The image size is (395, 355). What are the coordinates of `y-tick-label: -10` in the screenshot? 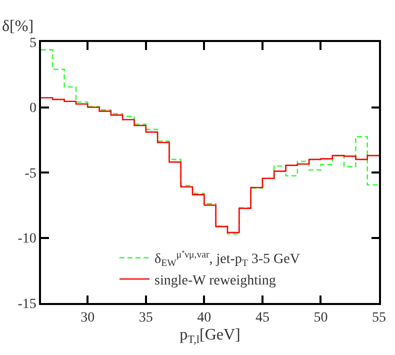 It's located at (27, 239).